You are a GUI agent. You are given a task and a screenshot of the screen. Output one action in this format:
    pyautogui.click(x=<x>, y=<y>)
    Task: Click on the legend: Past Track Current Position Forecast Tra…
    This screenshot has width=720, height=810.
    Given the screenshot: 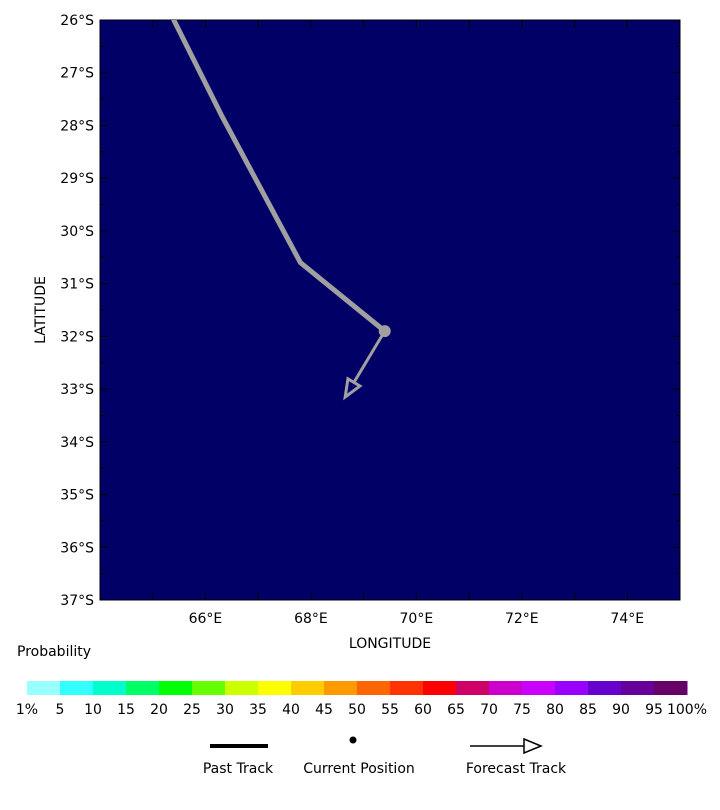 What is the action you would take?
    pyautogui.click(x=385, y=756)
    